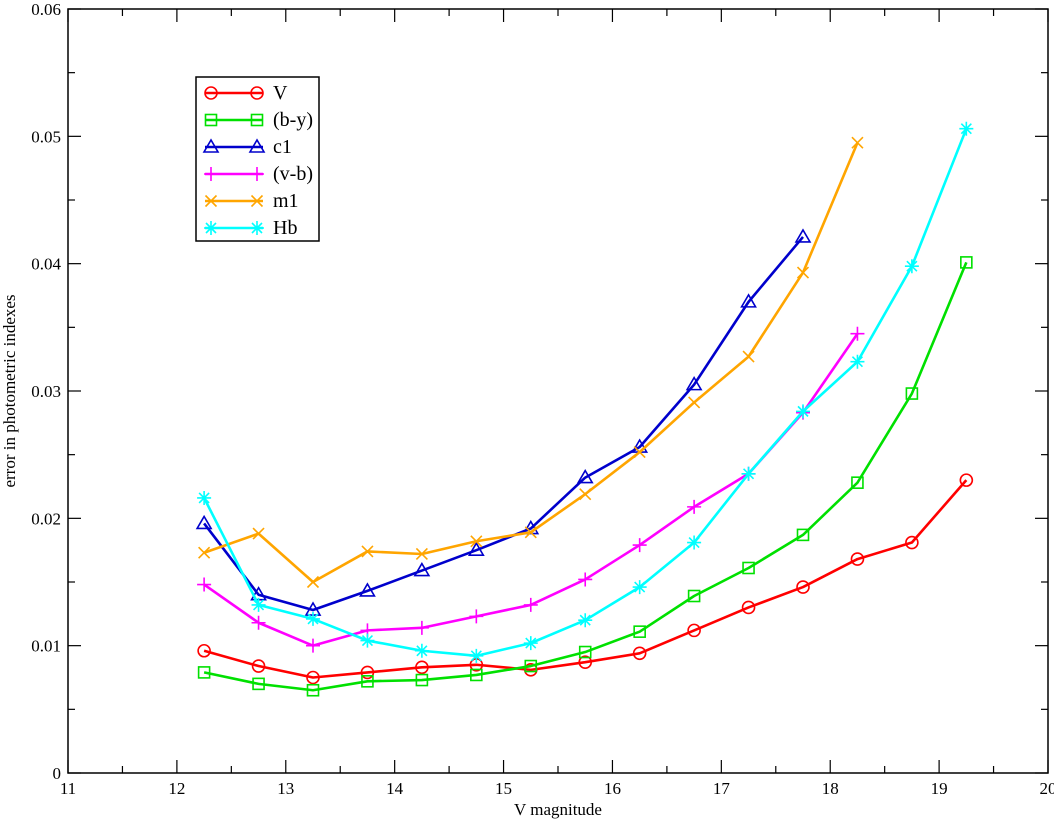 This screenshot has width=1054, height=824. Describe the element at coordinates (46, 136) in the screenshot. I see `y-tick-label: 0.05` at that location.